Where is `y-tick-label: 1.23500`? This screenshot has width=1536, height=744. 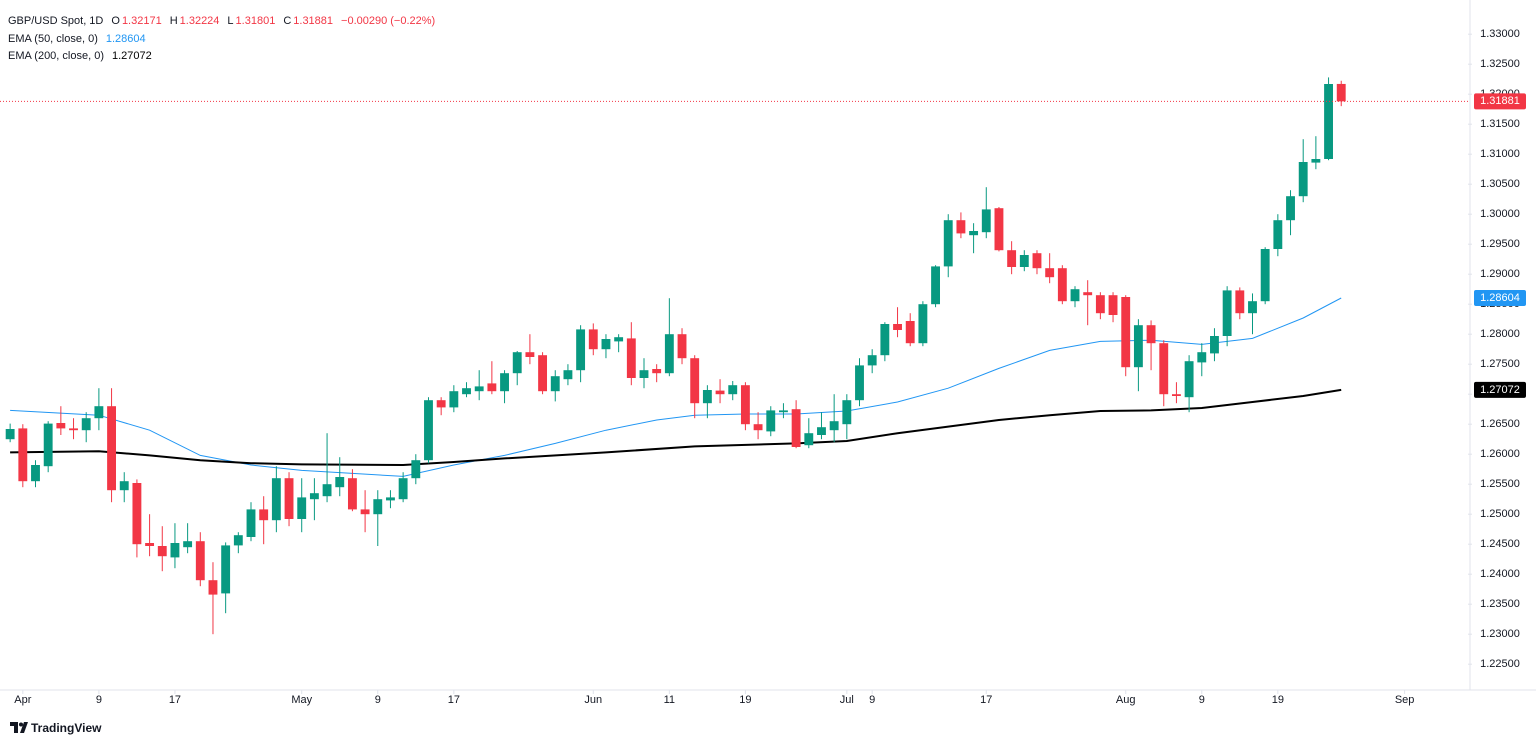
y-tick-label: 1.23500 is located at coordinates (1500, 604).